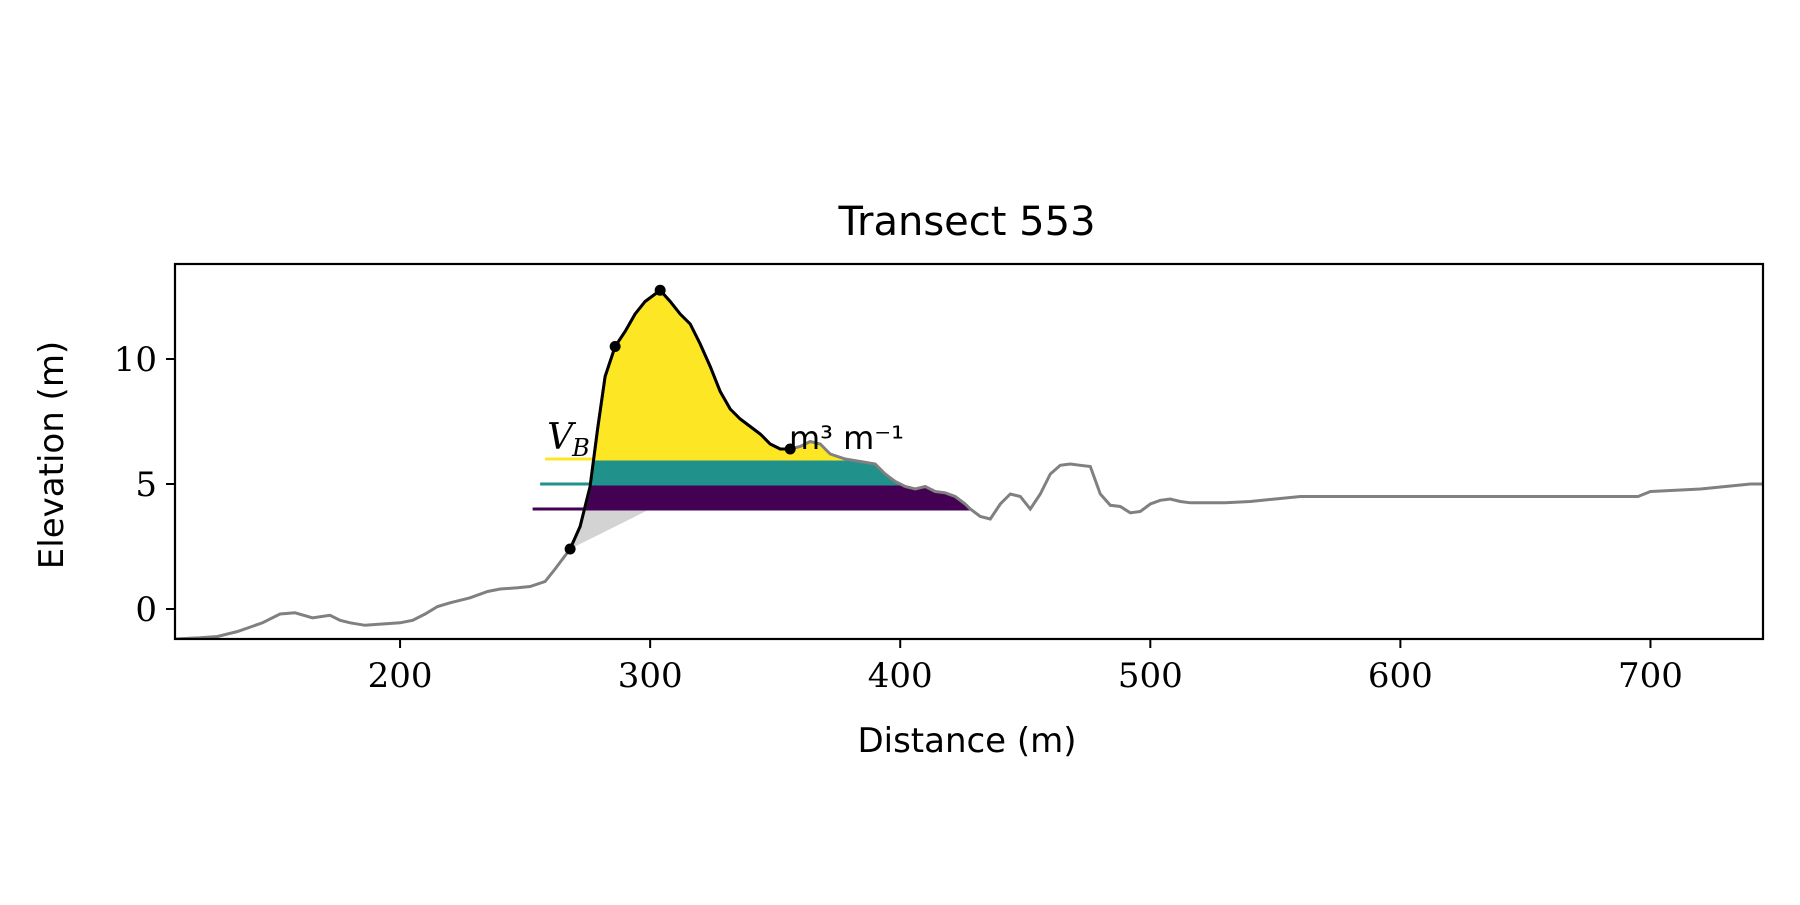 The height and width of the screenshot is (905, 1800). What do you see at coordinates (400, 676) in the screenshot?
I see `x-tick-label-200: 200` at bounding box center [400, 676].